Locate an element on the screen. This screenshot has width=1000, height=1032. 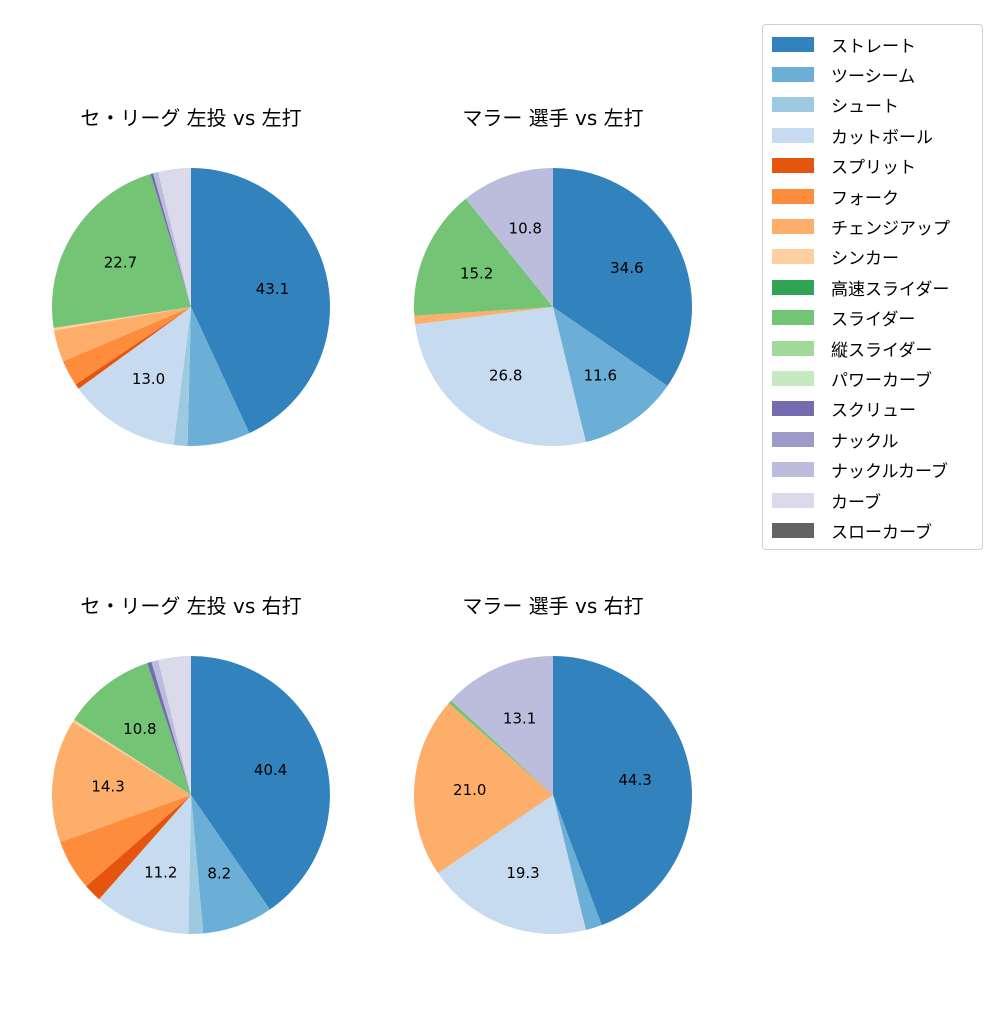
slice-label: 15.2 is located at coordinates (476, 273).